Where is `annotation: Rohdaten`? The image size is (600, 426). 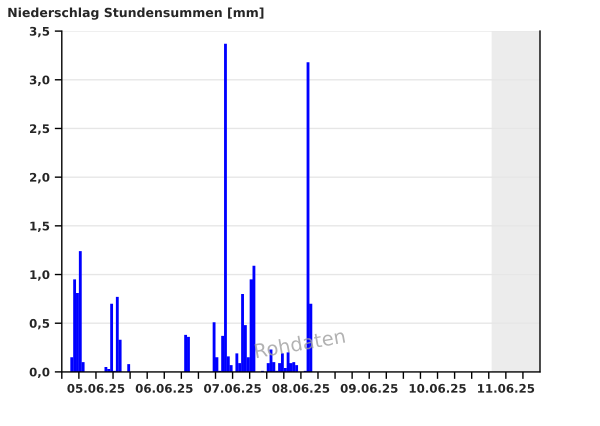 annotation: Rohdaten is located at coordinates (300, 343).